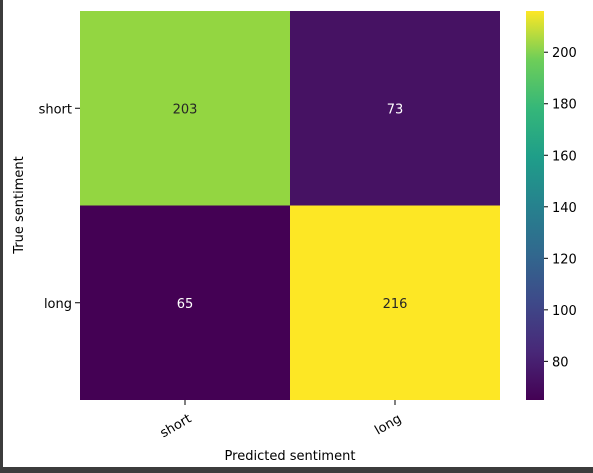 The image size is (593, 473). What do you see at coordinates (59, 207) in the screenshot?
I see `y-axis: short long` at bounding box center [59, 207].